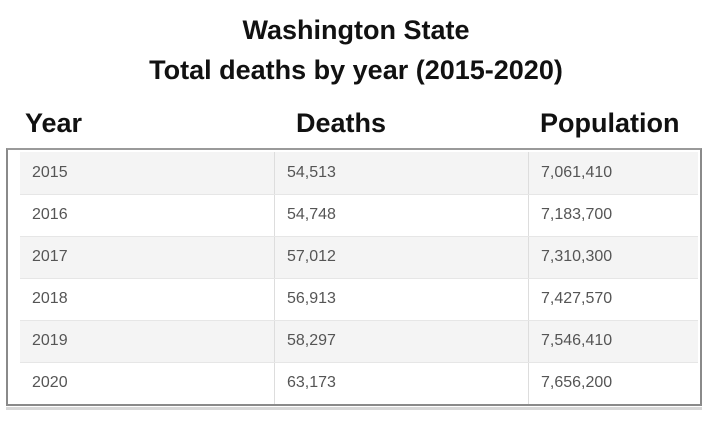 This screenshot has width=712, height=421. Describe the element at coordinates (610, 123) in the screenshot. I see `column-header-population: Population` at that location.